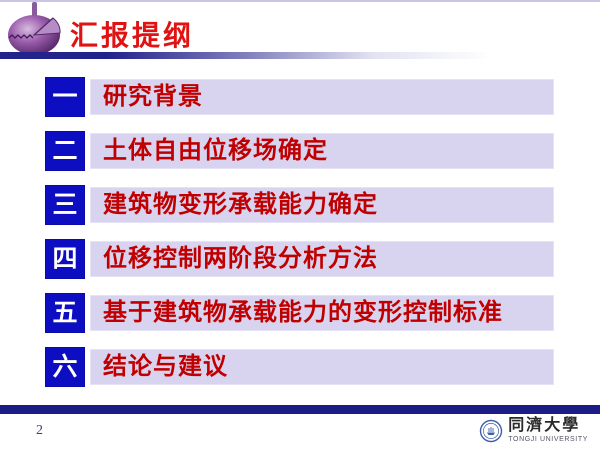 The width and height of the screenshot is (600, 450). I want to click on item-number-badge: 五, so click(65, 313).